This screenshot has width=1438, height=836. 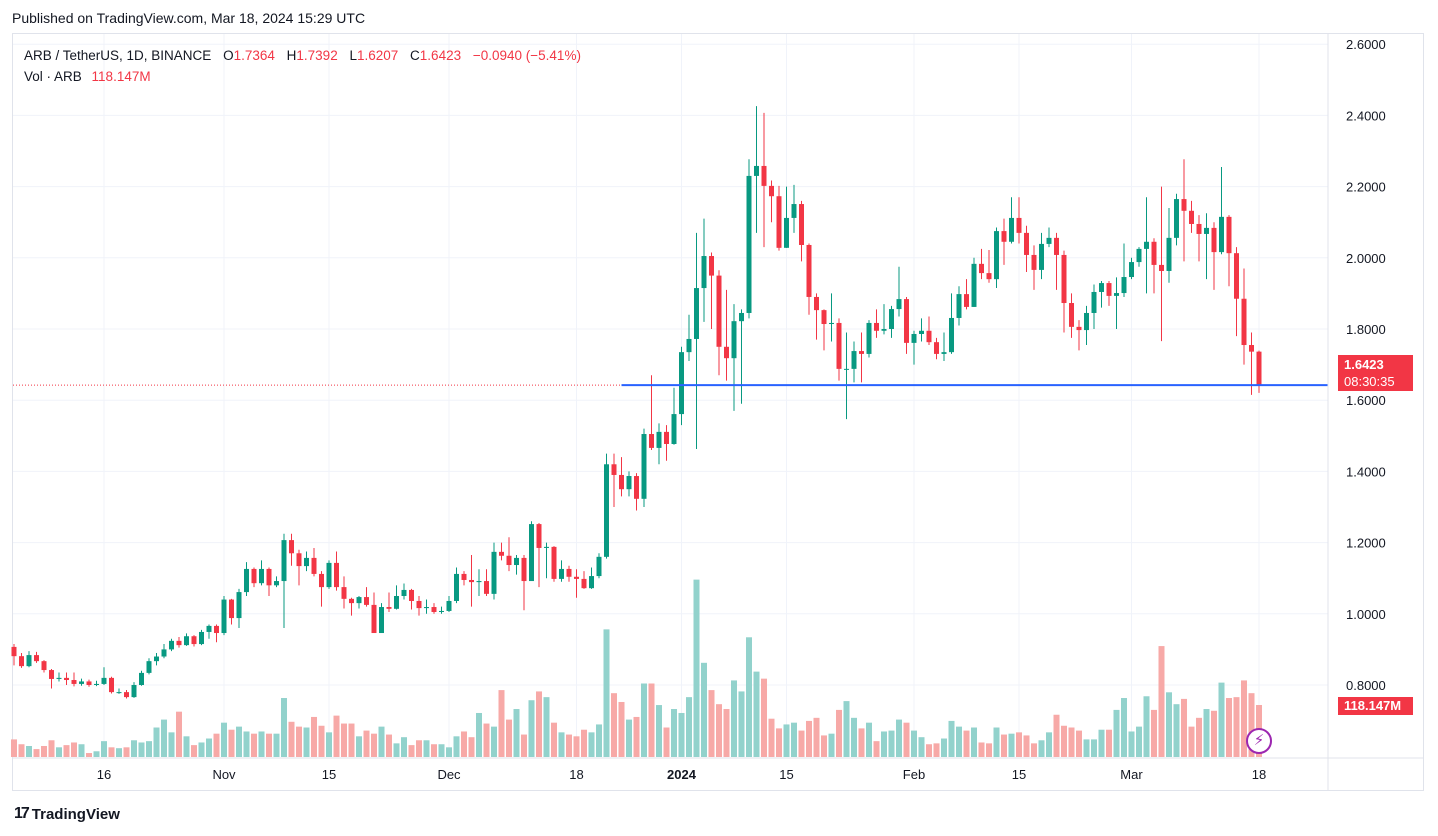 What do you see at coordinates (353, 55) in the screenshot?
I see `low-label: L` at bounding box center [353, 55].